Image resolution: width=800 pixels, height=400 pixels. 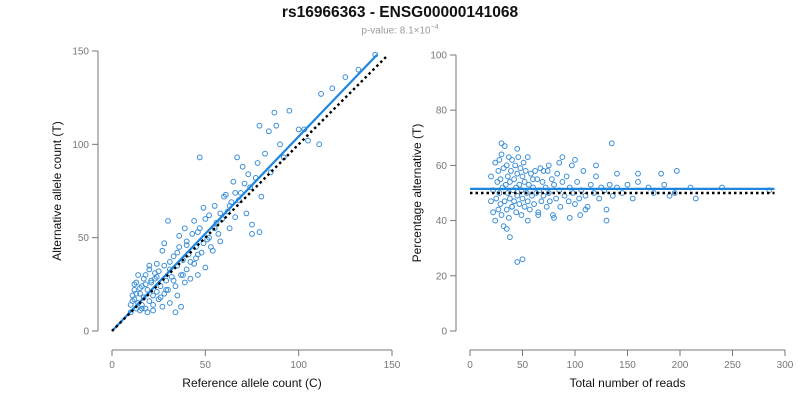 What do you see at coordinates (470, 365) in the screenshot?
I see `right-x-tick-label: 0` at bounding box center [470, 365].